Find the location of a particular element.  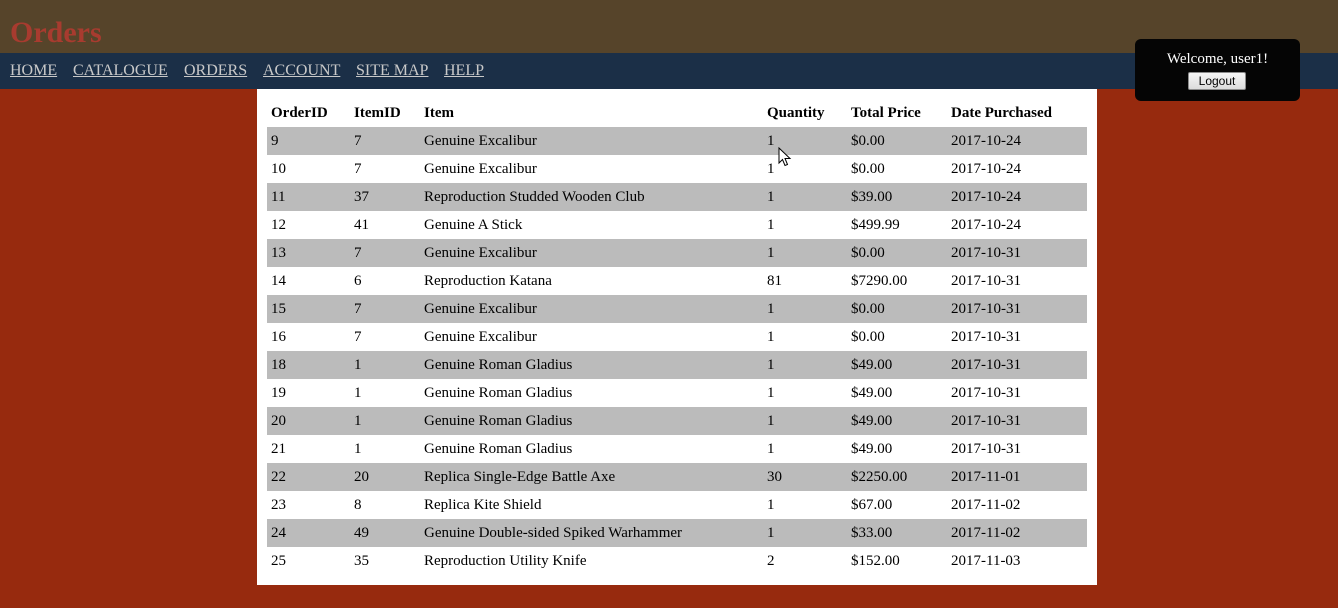

cell-total-price: $33.00 is located at coordinates (872, 532).